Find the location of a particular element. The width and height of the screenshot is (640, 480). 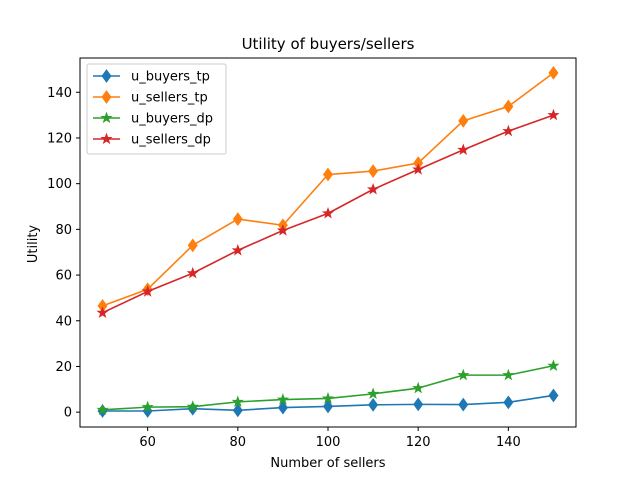

y-tick-label: 0 is located at coordinates (68, 413).